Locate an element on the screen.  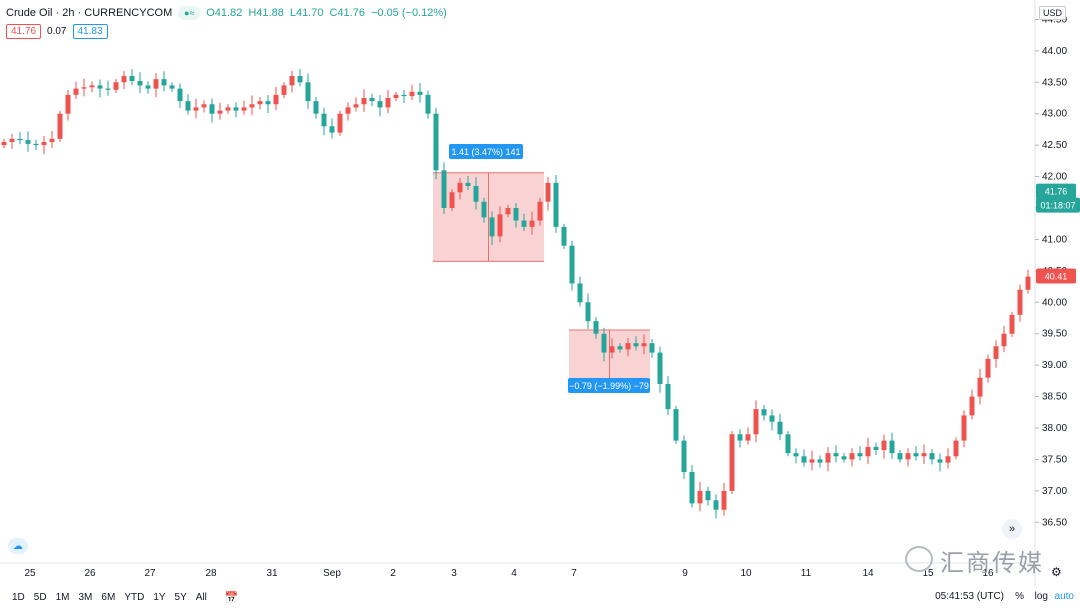
range-button-1d: 1D is located at coordinates (18, 597).